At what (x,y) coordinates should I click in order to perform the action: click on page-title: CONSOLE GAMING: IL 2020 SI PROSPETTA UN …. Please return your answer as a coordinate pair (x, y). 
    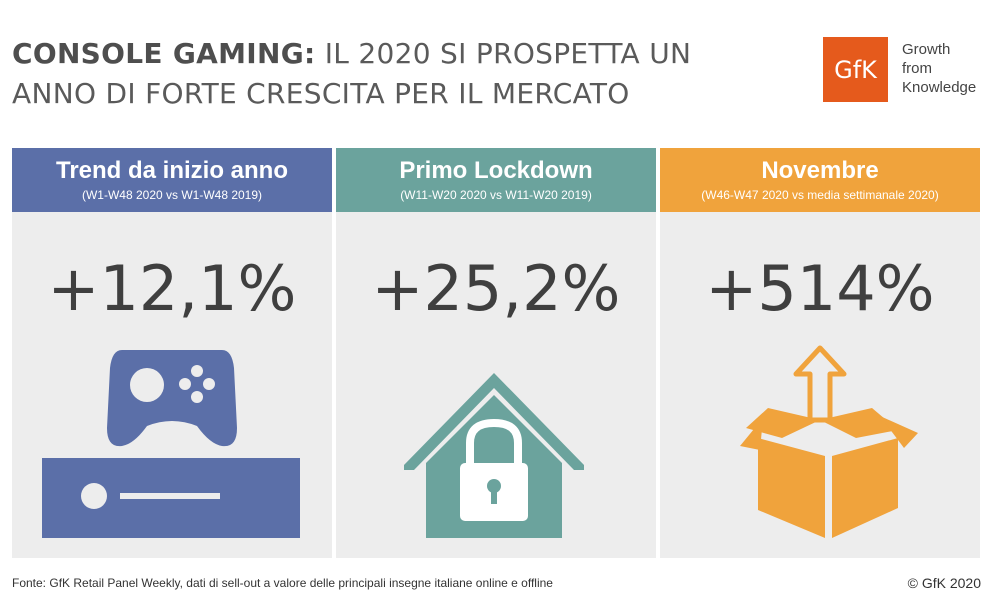
    Looking at the image, I should click on (392, 74).